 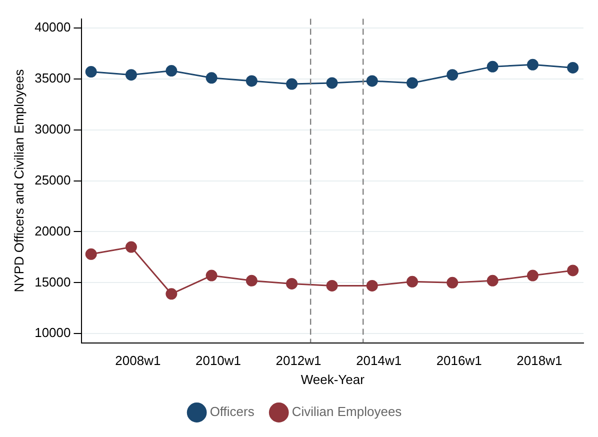 What do you see at coordinates (138, 360) in the screenshot?
I see `x-tick-label: 2008w1` at bounding box center [138, 360].